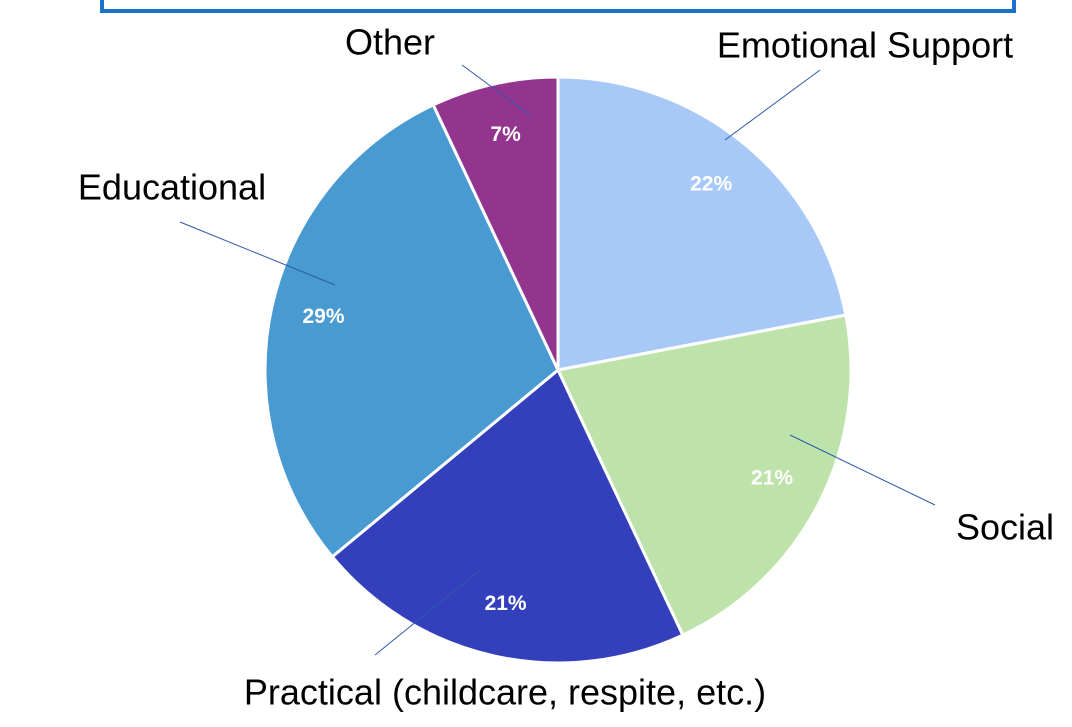 The height and width of the screenshot is (727, 1072). What do you see at coordinates (558, 6) in the screenshot?
I see `title-box` at bounding box center [558, 6].